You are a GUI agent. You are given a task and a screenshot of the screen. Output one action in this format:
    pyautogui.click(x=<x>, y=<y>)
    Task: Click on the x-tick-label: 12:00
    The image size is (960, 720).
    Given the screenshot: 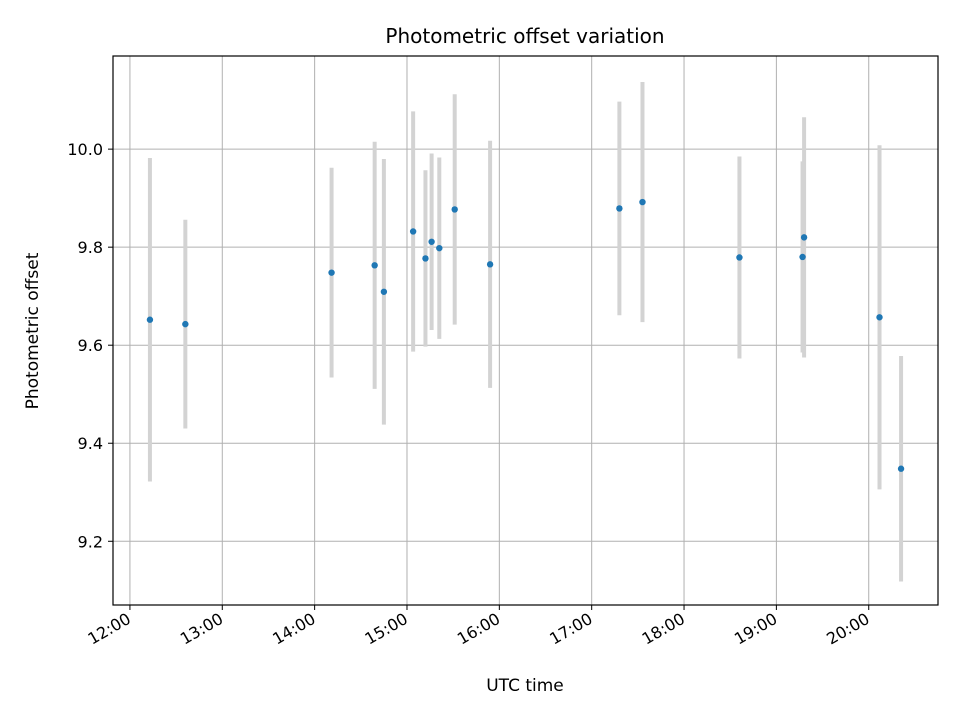 What is the action you would take?
    pyautogui.click(x=108, y=629)
    